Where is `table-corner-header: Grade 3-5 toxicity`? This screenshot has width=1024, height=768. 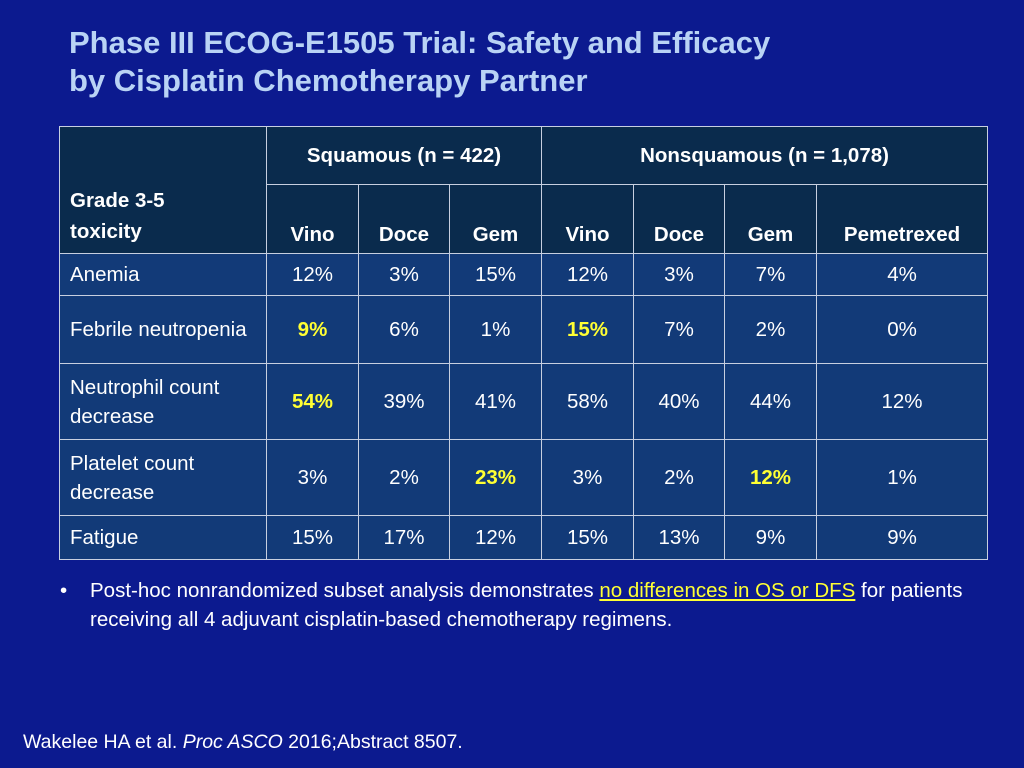
table-corner-header: Grade 3-5 toxicity is located at coordinates (163, 190).